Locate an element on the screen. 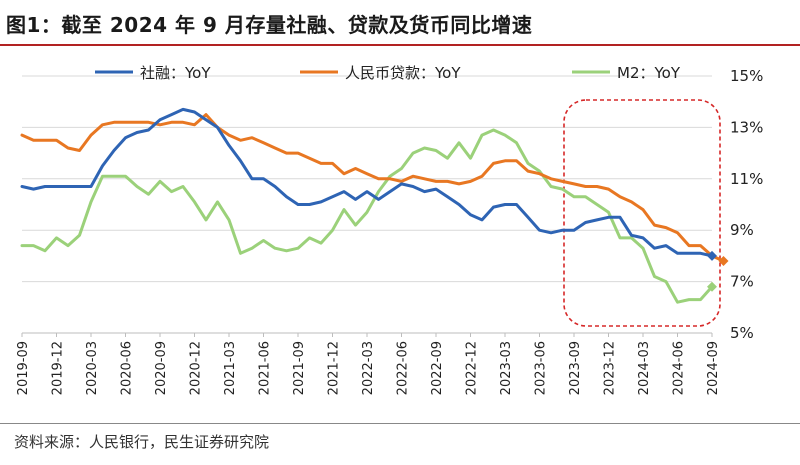 This screenshot has height=465, width=800. x-tick-label: 2020-06 is located at coordinates (127, 368).